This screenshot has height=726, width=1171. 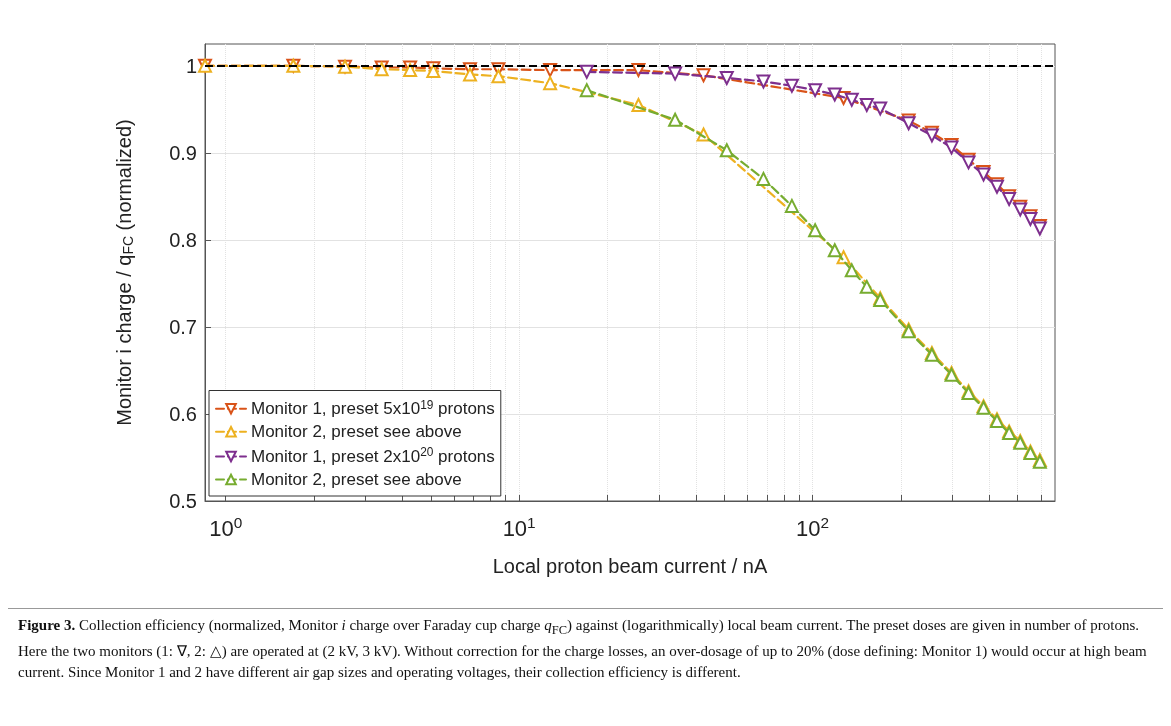 What do you see at coordinates (630, 566) in the screenshot?
I see `x-axis-title: Local proton beam current / nA` at bounding box center [630, 566].